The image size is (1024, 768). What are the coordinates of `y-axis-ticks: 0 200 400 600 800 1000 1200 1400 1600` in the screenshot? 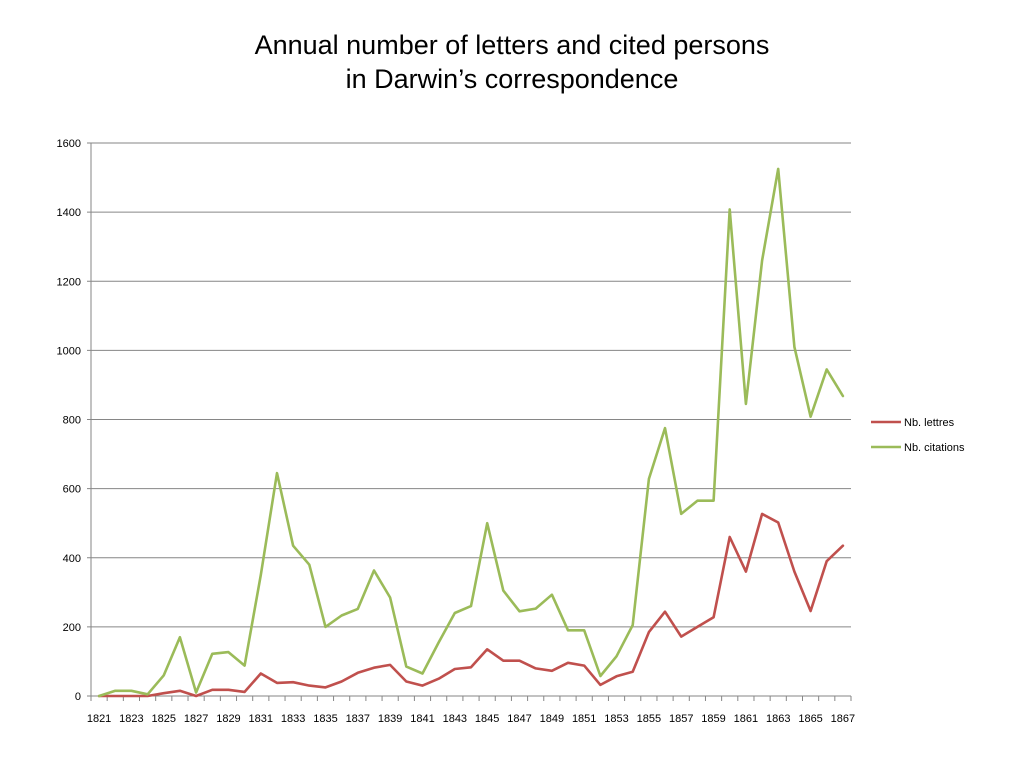 It's located at (74, 420).